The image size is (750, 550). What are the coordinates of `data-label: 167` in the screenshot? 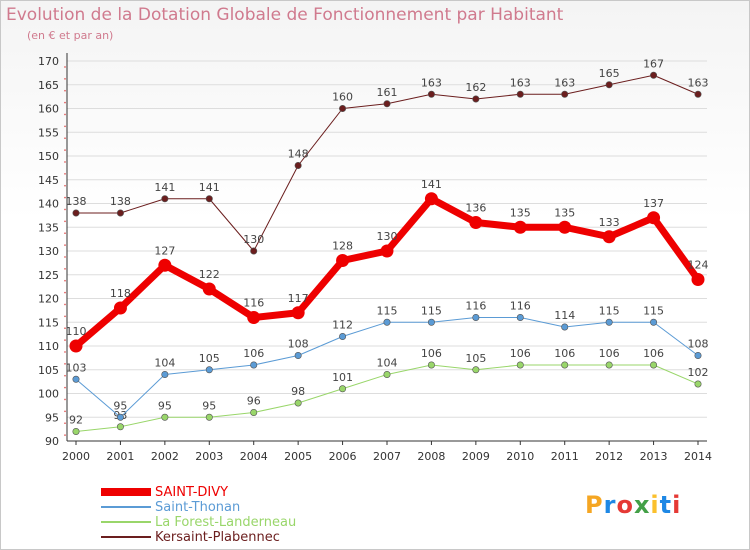 It's located at (653, 63).